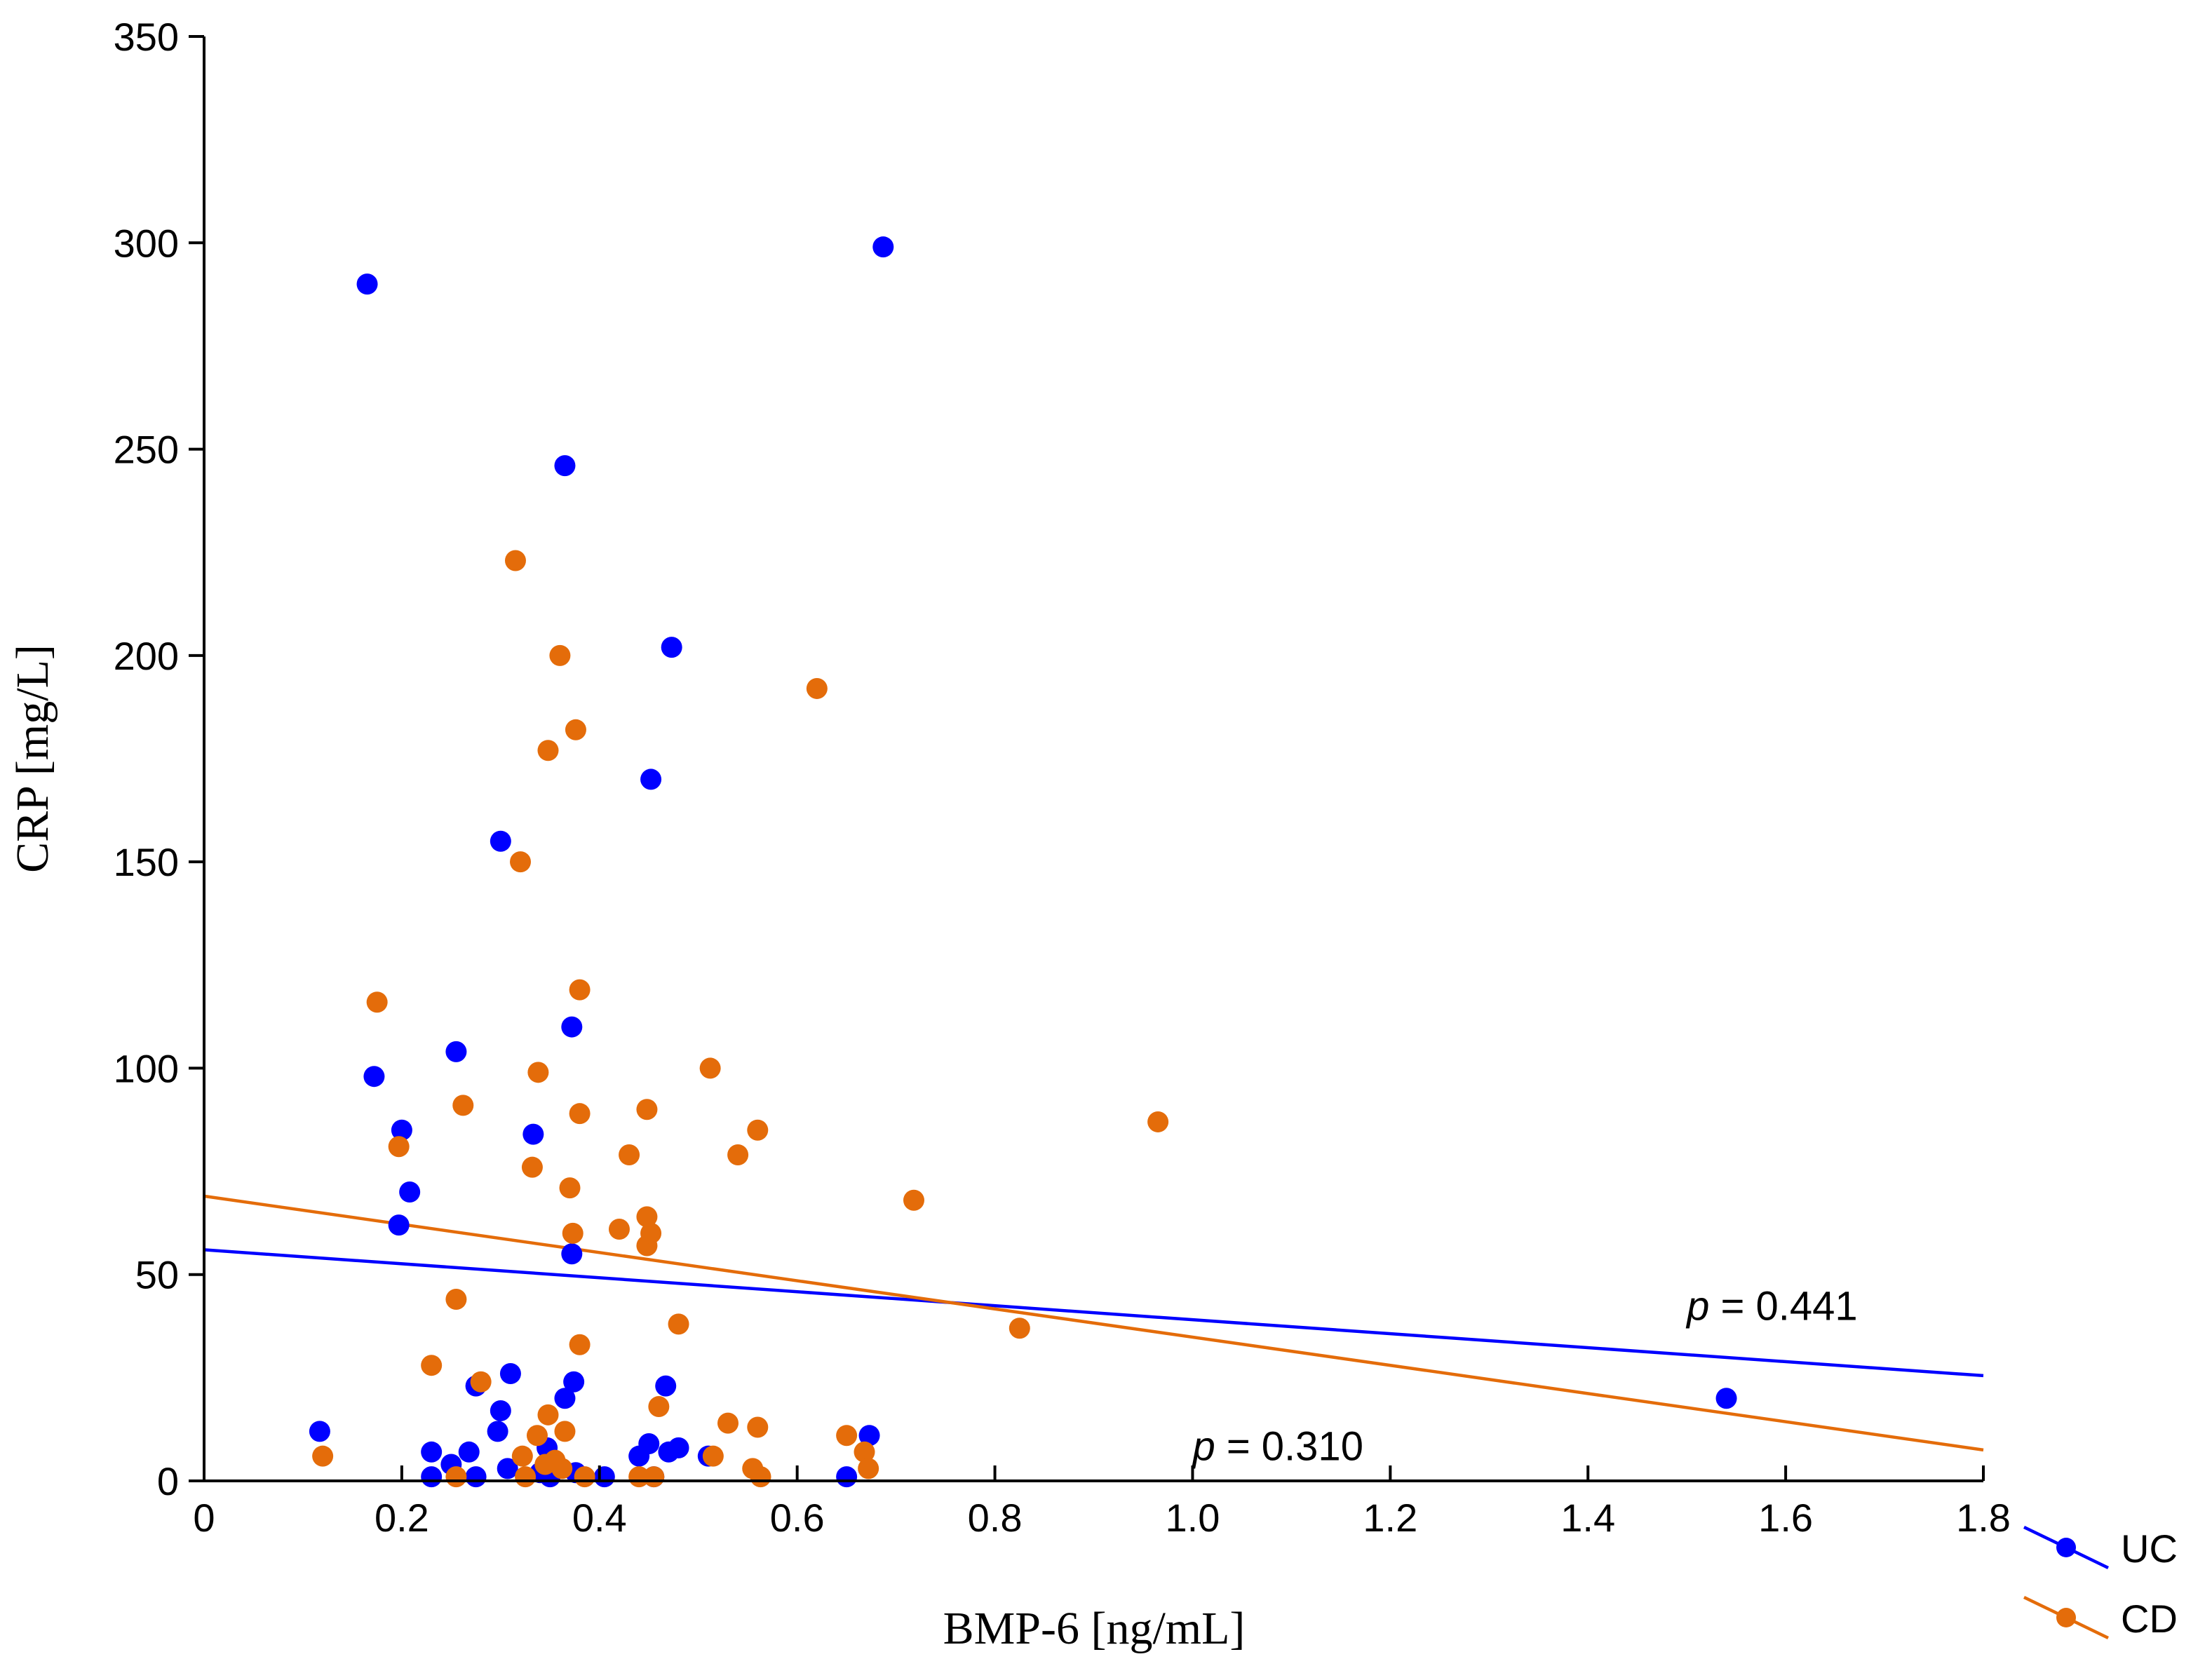  What do you see at coordinates (996, 1518) in the screenshot?
I see `x-tick-label: 0.8` at bounding box center [996, 1518].